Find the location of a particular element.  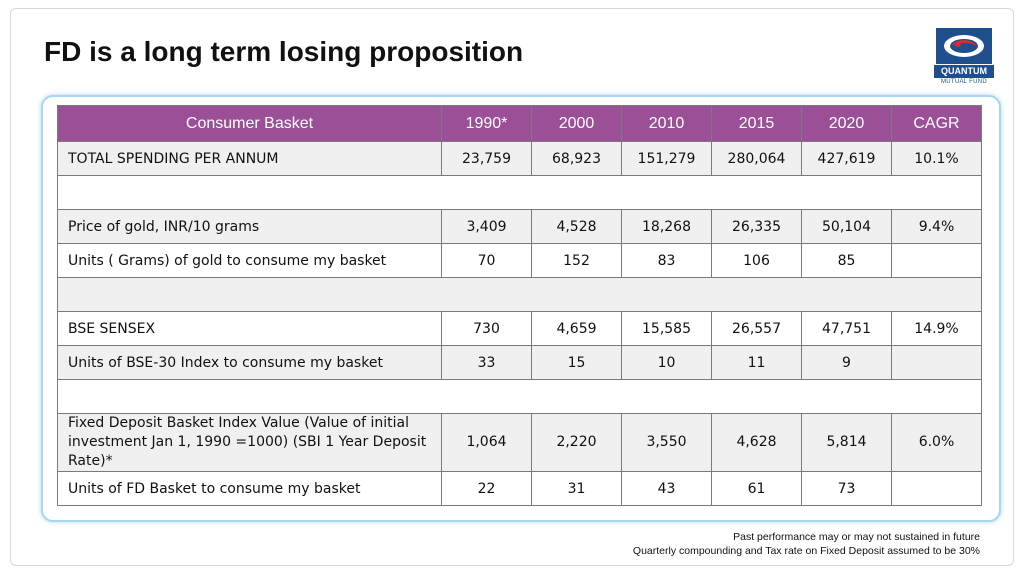

table-cell: 6.0% is located at coordinates (936, 442).